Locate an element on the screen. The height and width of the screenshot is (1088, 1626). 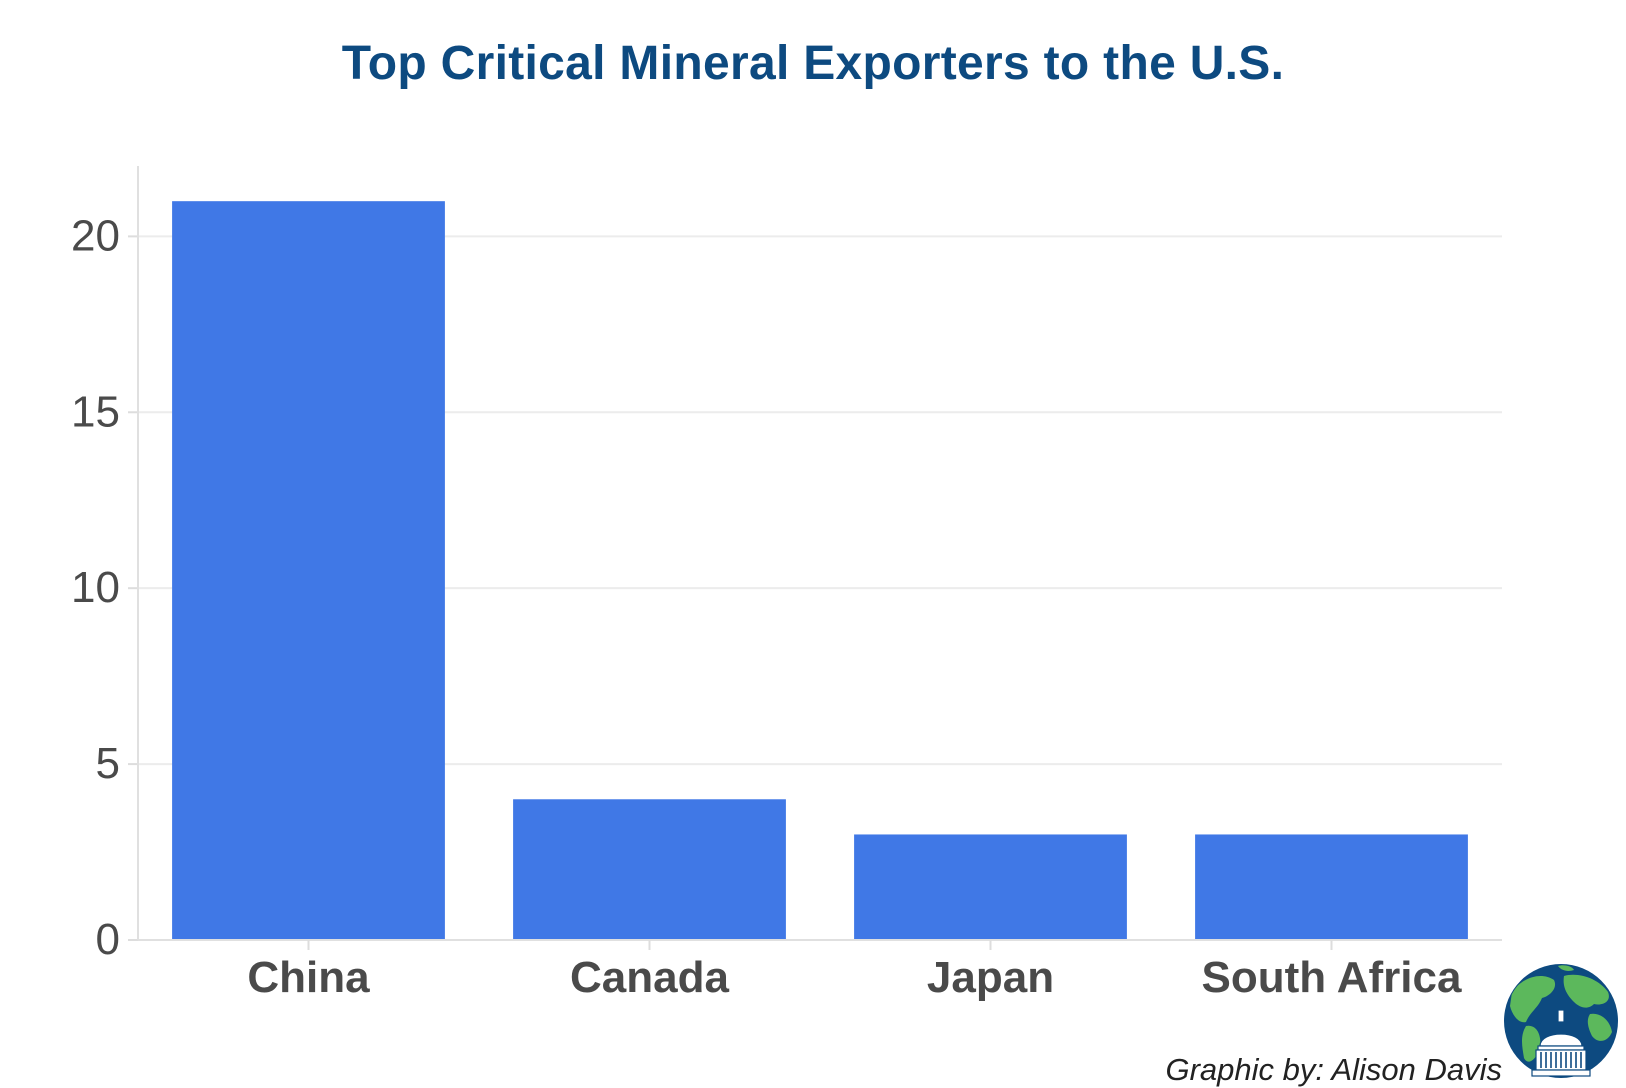
bar-china is located at coordinates (308, 570).